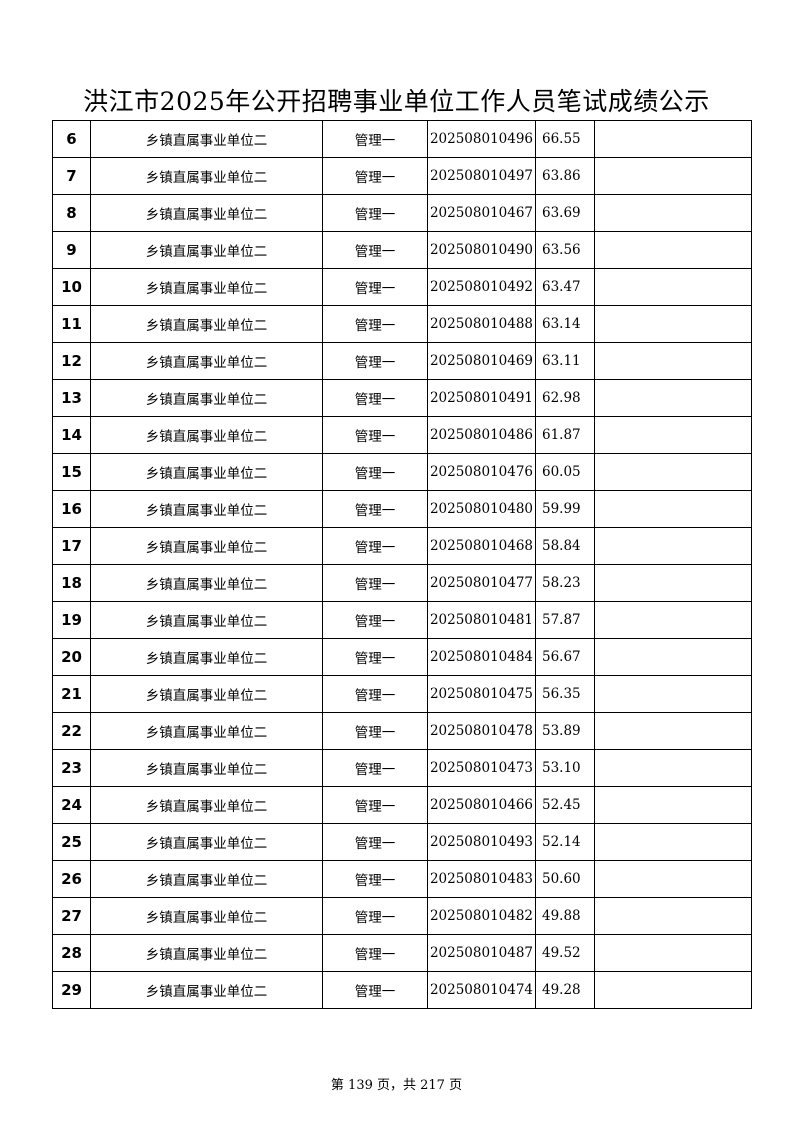 The height and width of the screenshot is (1122, 793). I want to click on score-cell: 49.88, so click(565, 916).